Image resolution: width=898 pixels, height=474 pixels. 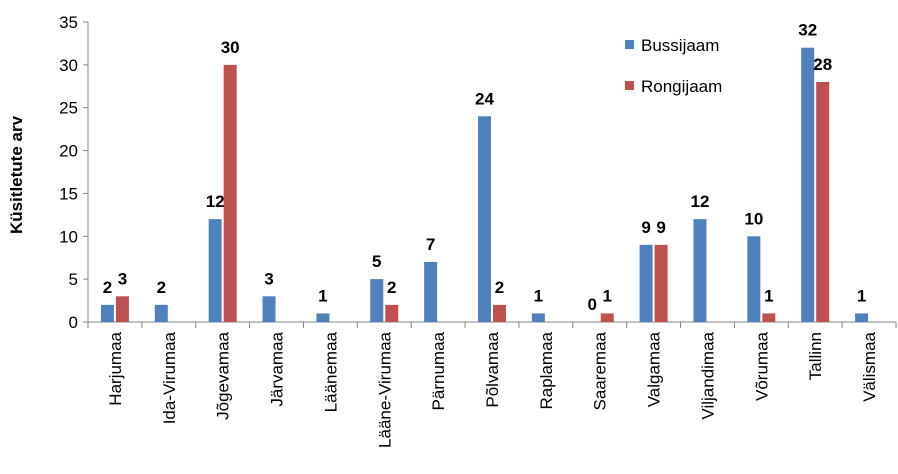 I want to click on x-tick-label: Jõgevamaa, so click(x=223, y=375).